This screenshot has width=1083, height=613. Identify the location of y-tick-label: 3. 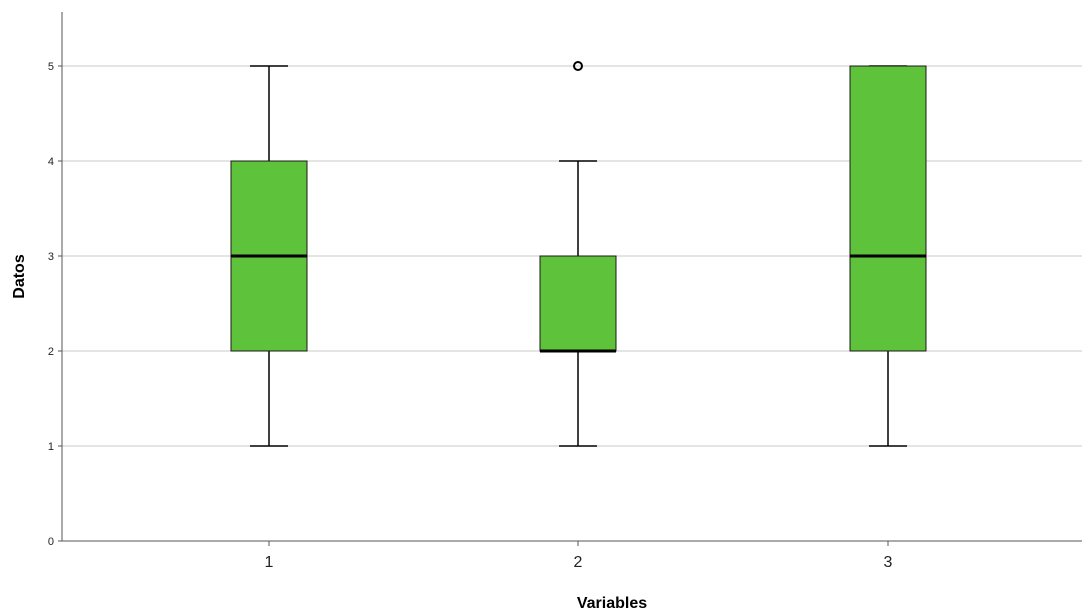
(51, 257).